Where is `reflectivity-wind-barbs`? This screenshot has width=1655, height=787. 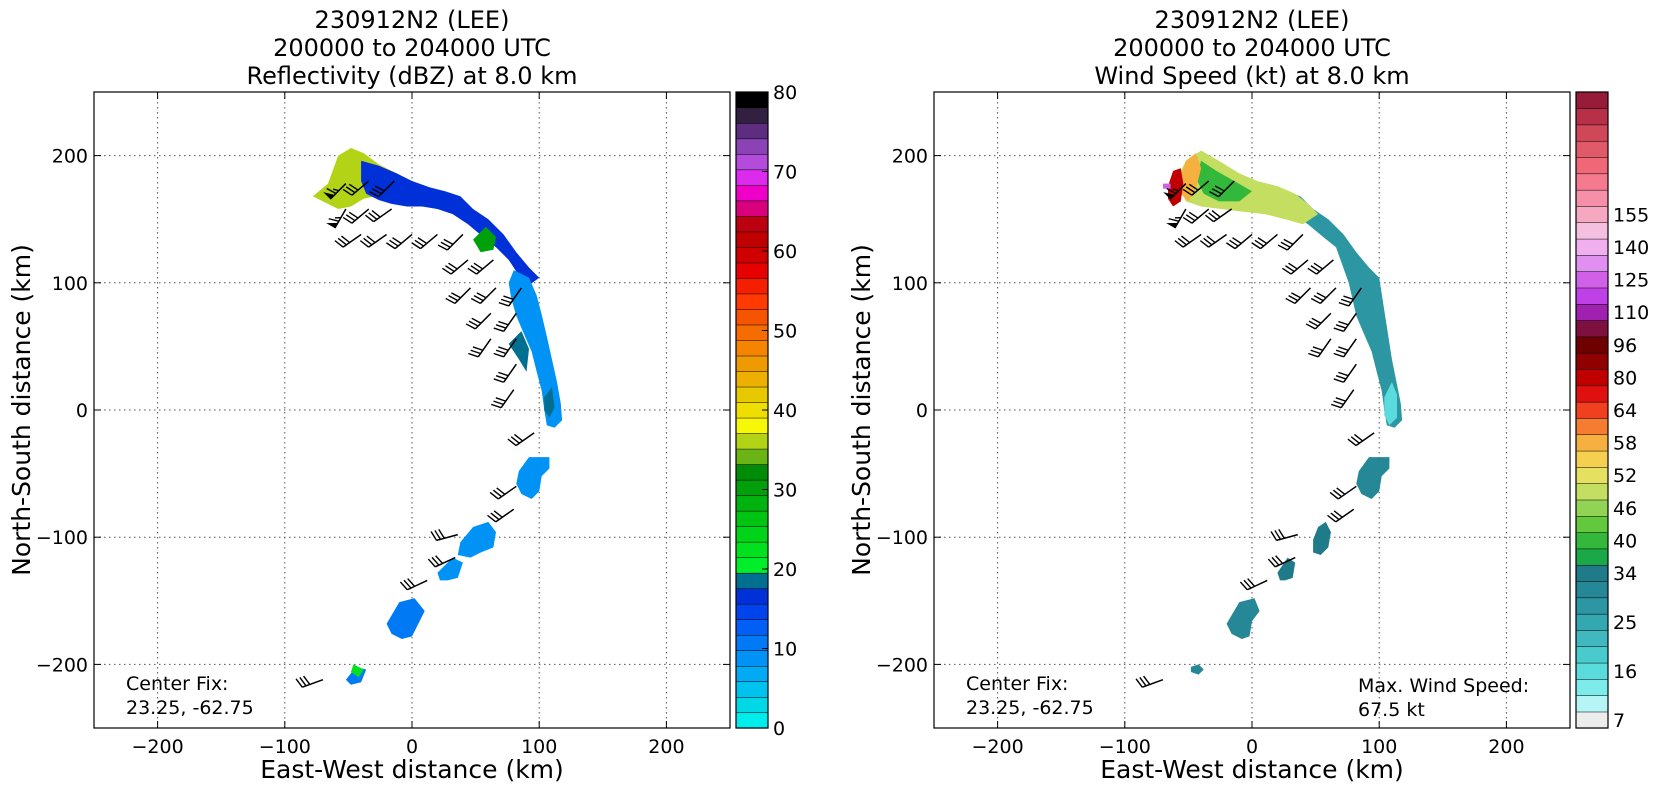
reflectivity-wind-barbs is located at coordinates (415, 434).